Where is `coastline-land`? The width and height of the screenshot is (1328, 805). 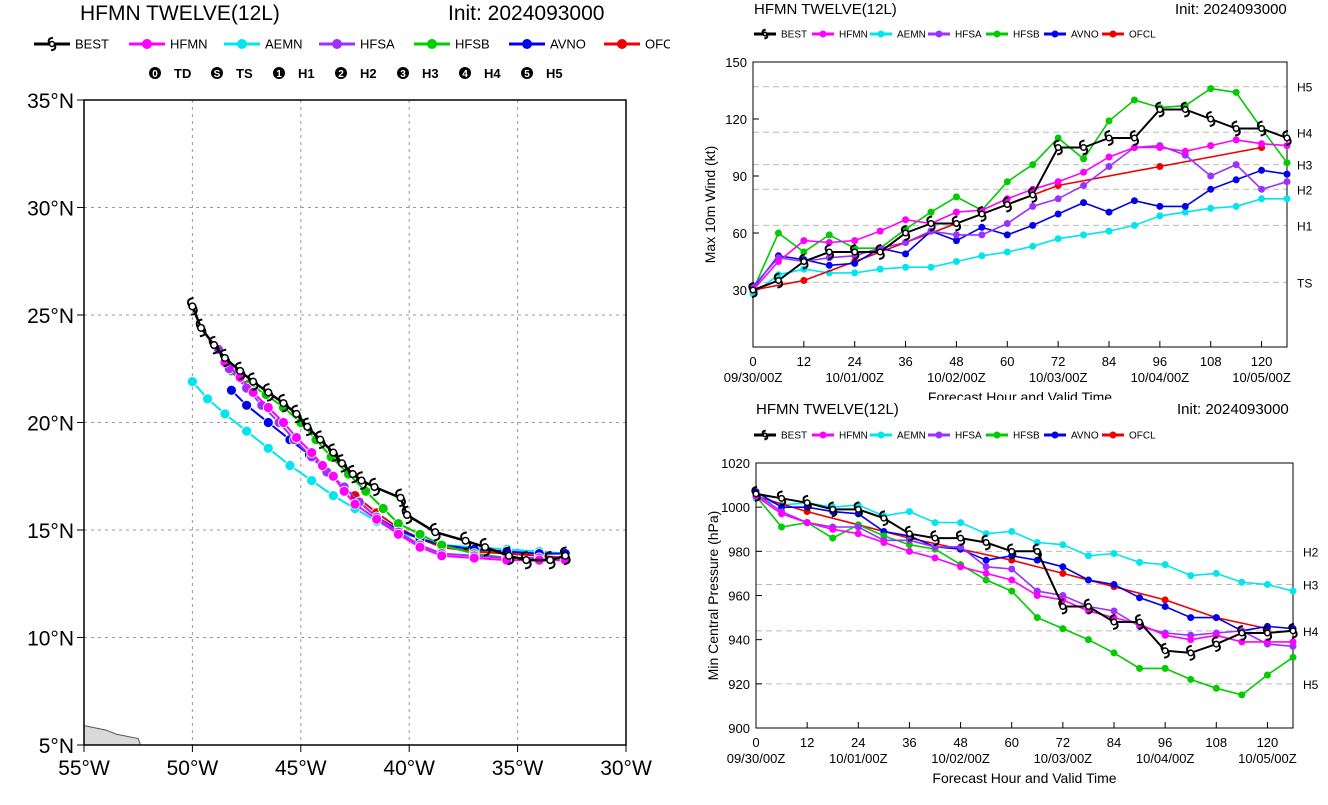
coastline-land is located at coordinates (112, 735).